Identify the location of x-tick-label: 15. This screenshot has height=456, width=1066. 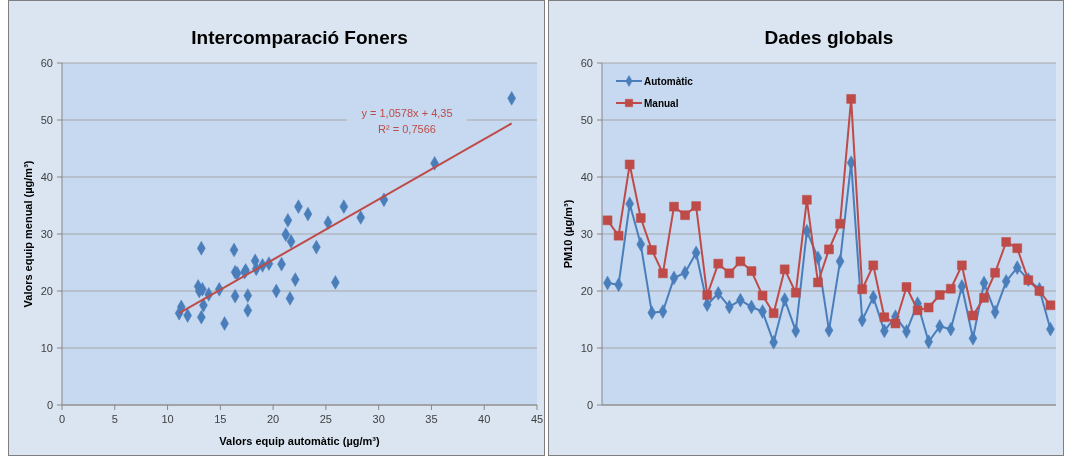
(220, 419).